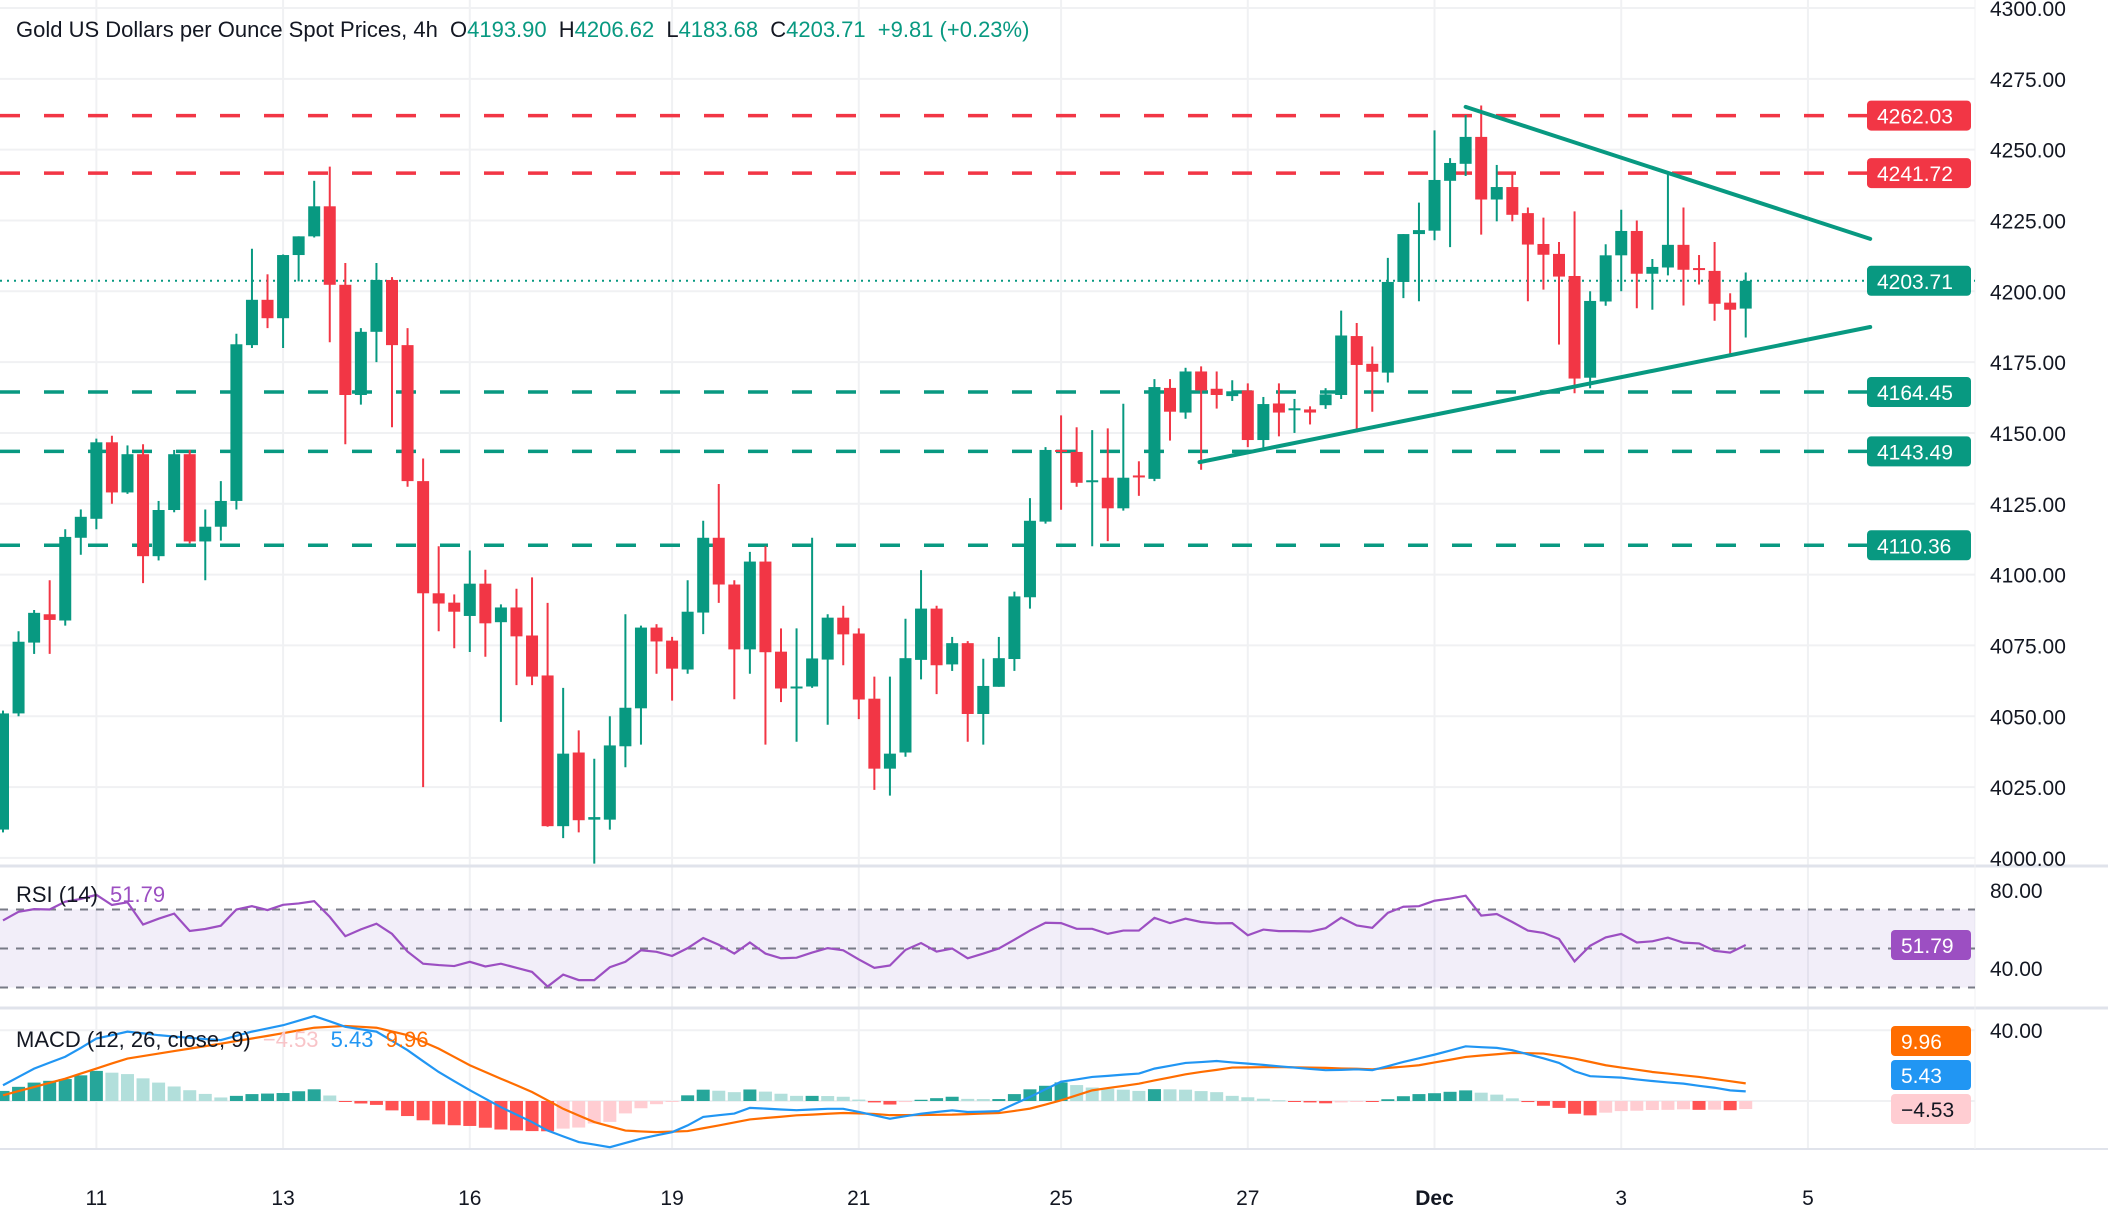  Describe the element at coordinates (614, 29) in the screenshot. I see `high-value: 4206.62` at that location.